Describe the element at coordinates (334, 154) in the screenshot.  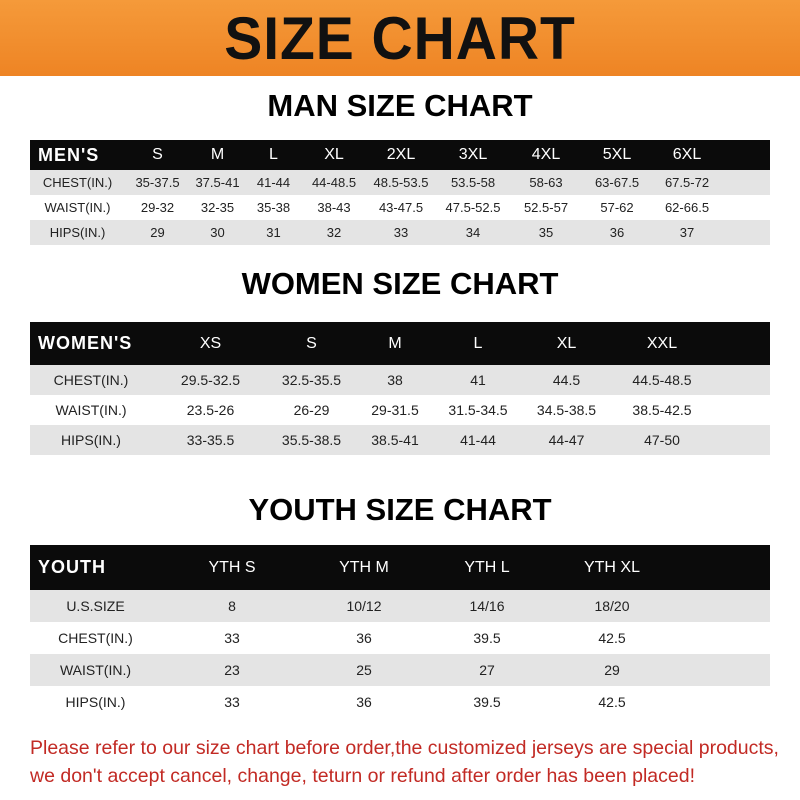
I see `table-cell: XL` at that location.